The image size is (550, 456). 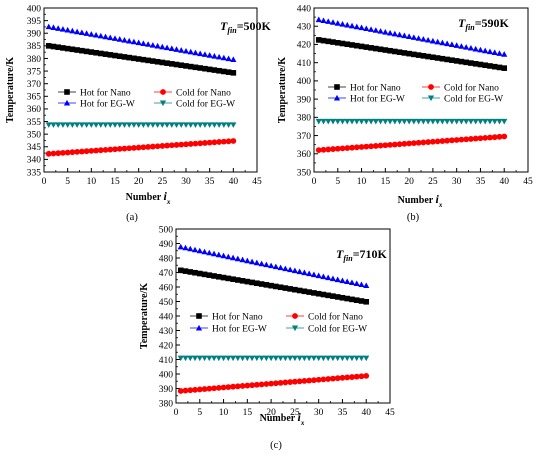 I want to click on legend-label: Hot for Nano, so click(x=375, y=87).